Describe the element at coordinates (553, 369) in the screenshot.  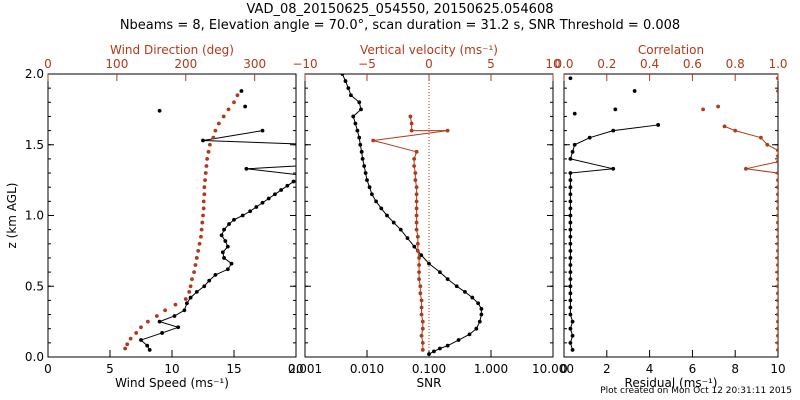
I see `x-tick-label: 10.000` at that location.